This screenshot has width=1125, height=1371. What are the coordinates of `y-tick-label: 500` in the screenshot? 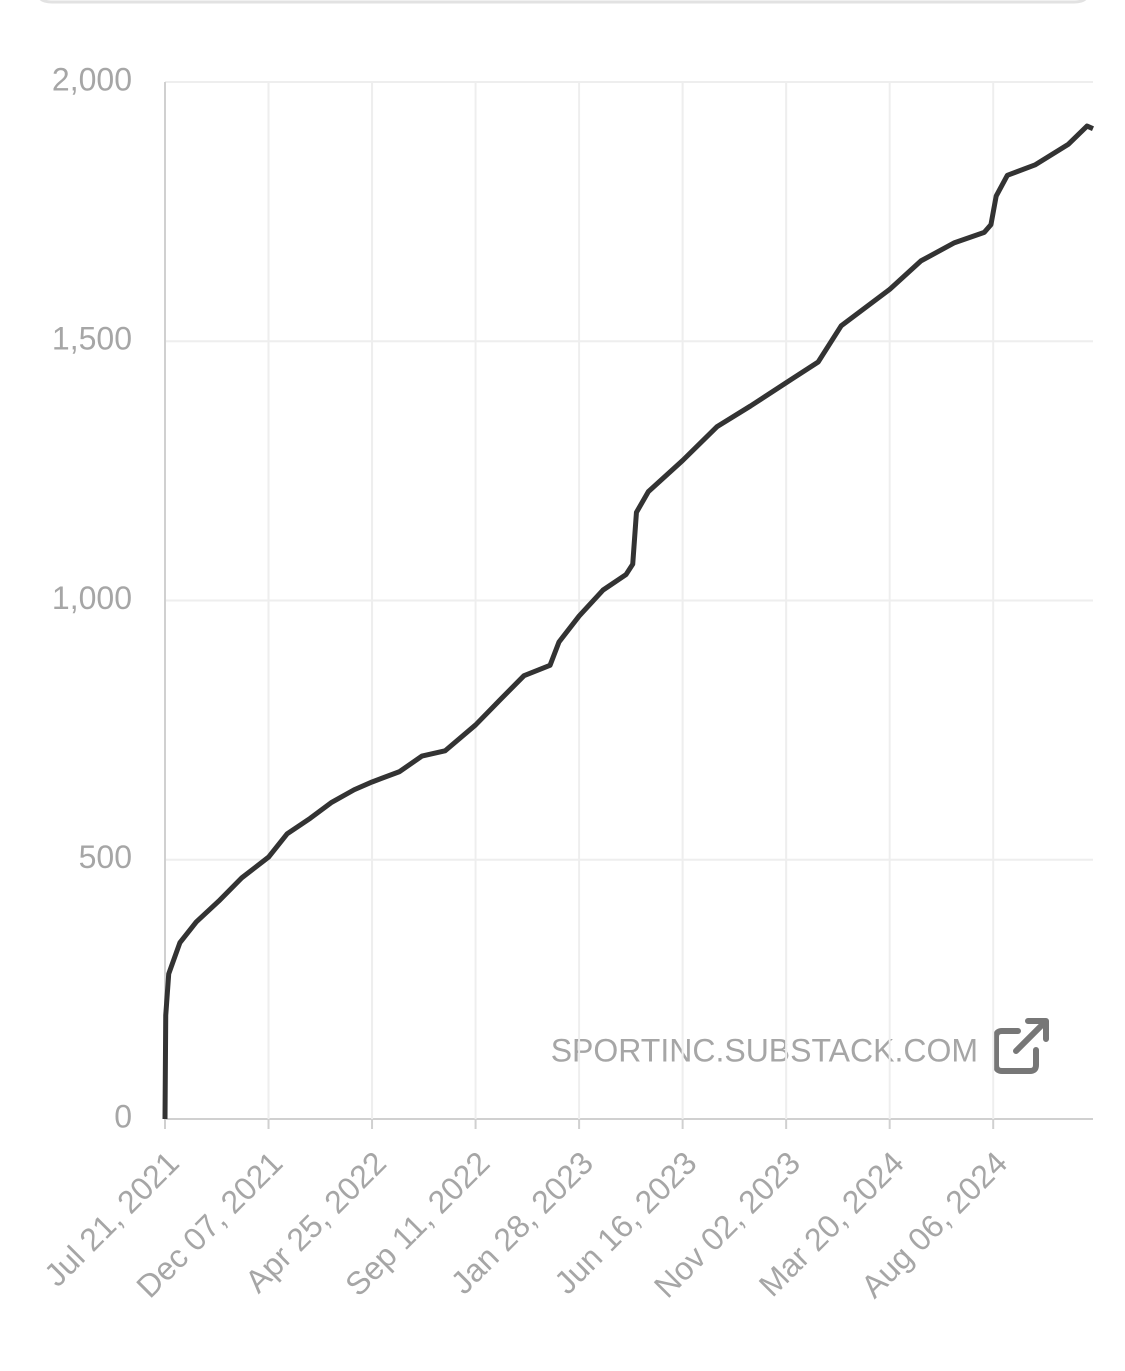 It's located at (105, 857).